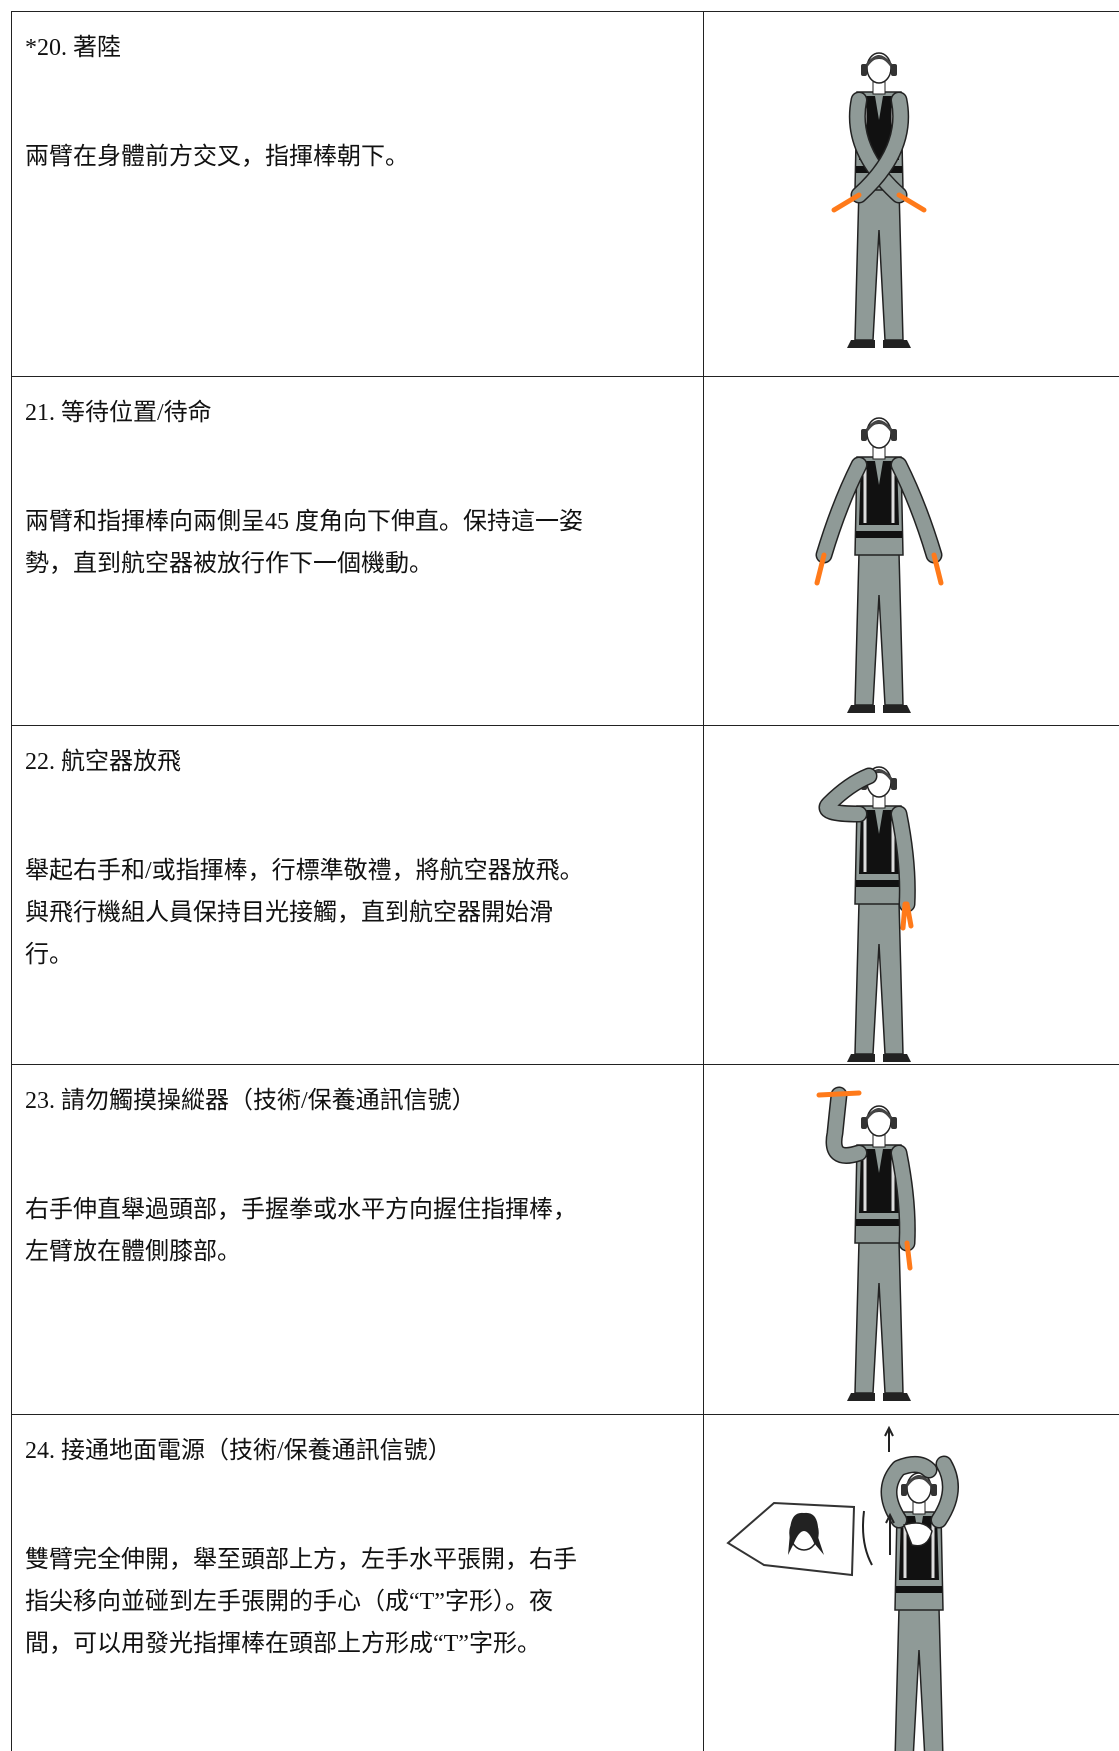 The height and width of the screenshot is (1751, 1119). What do you see at coordinates (289, 1602) in the screenshot?
I see `description-line: 指尖移向並碰到左手張開的手心（成“T”字形）。夜` at bounding box center [289, 1602].